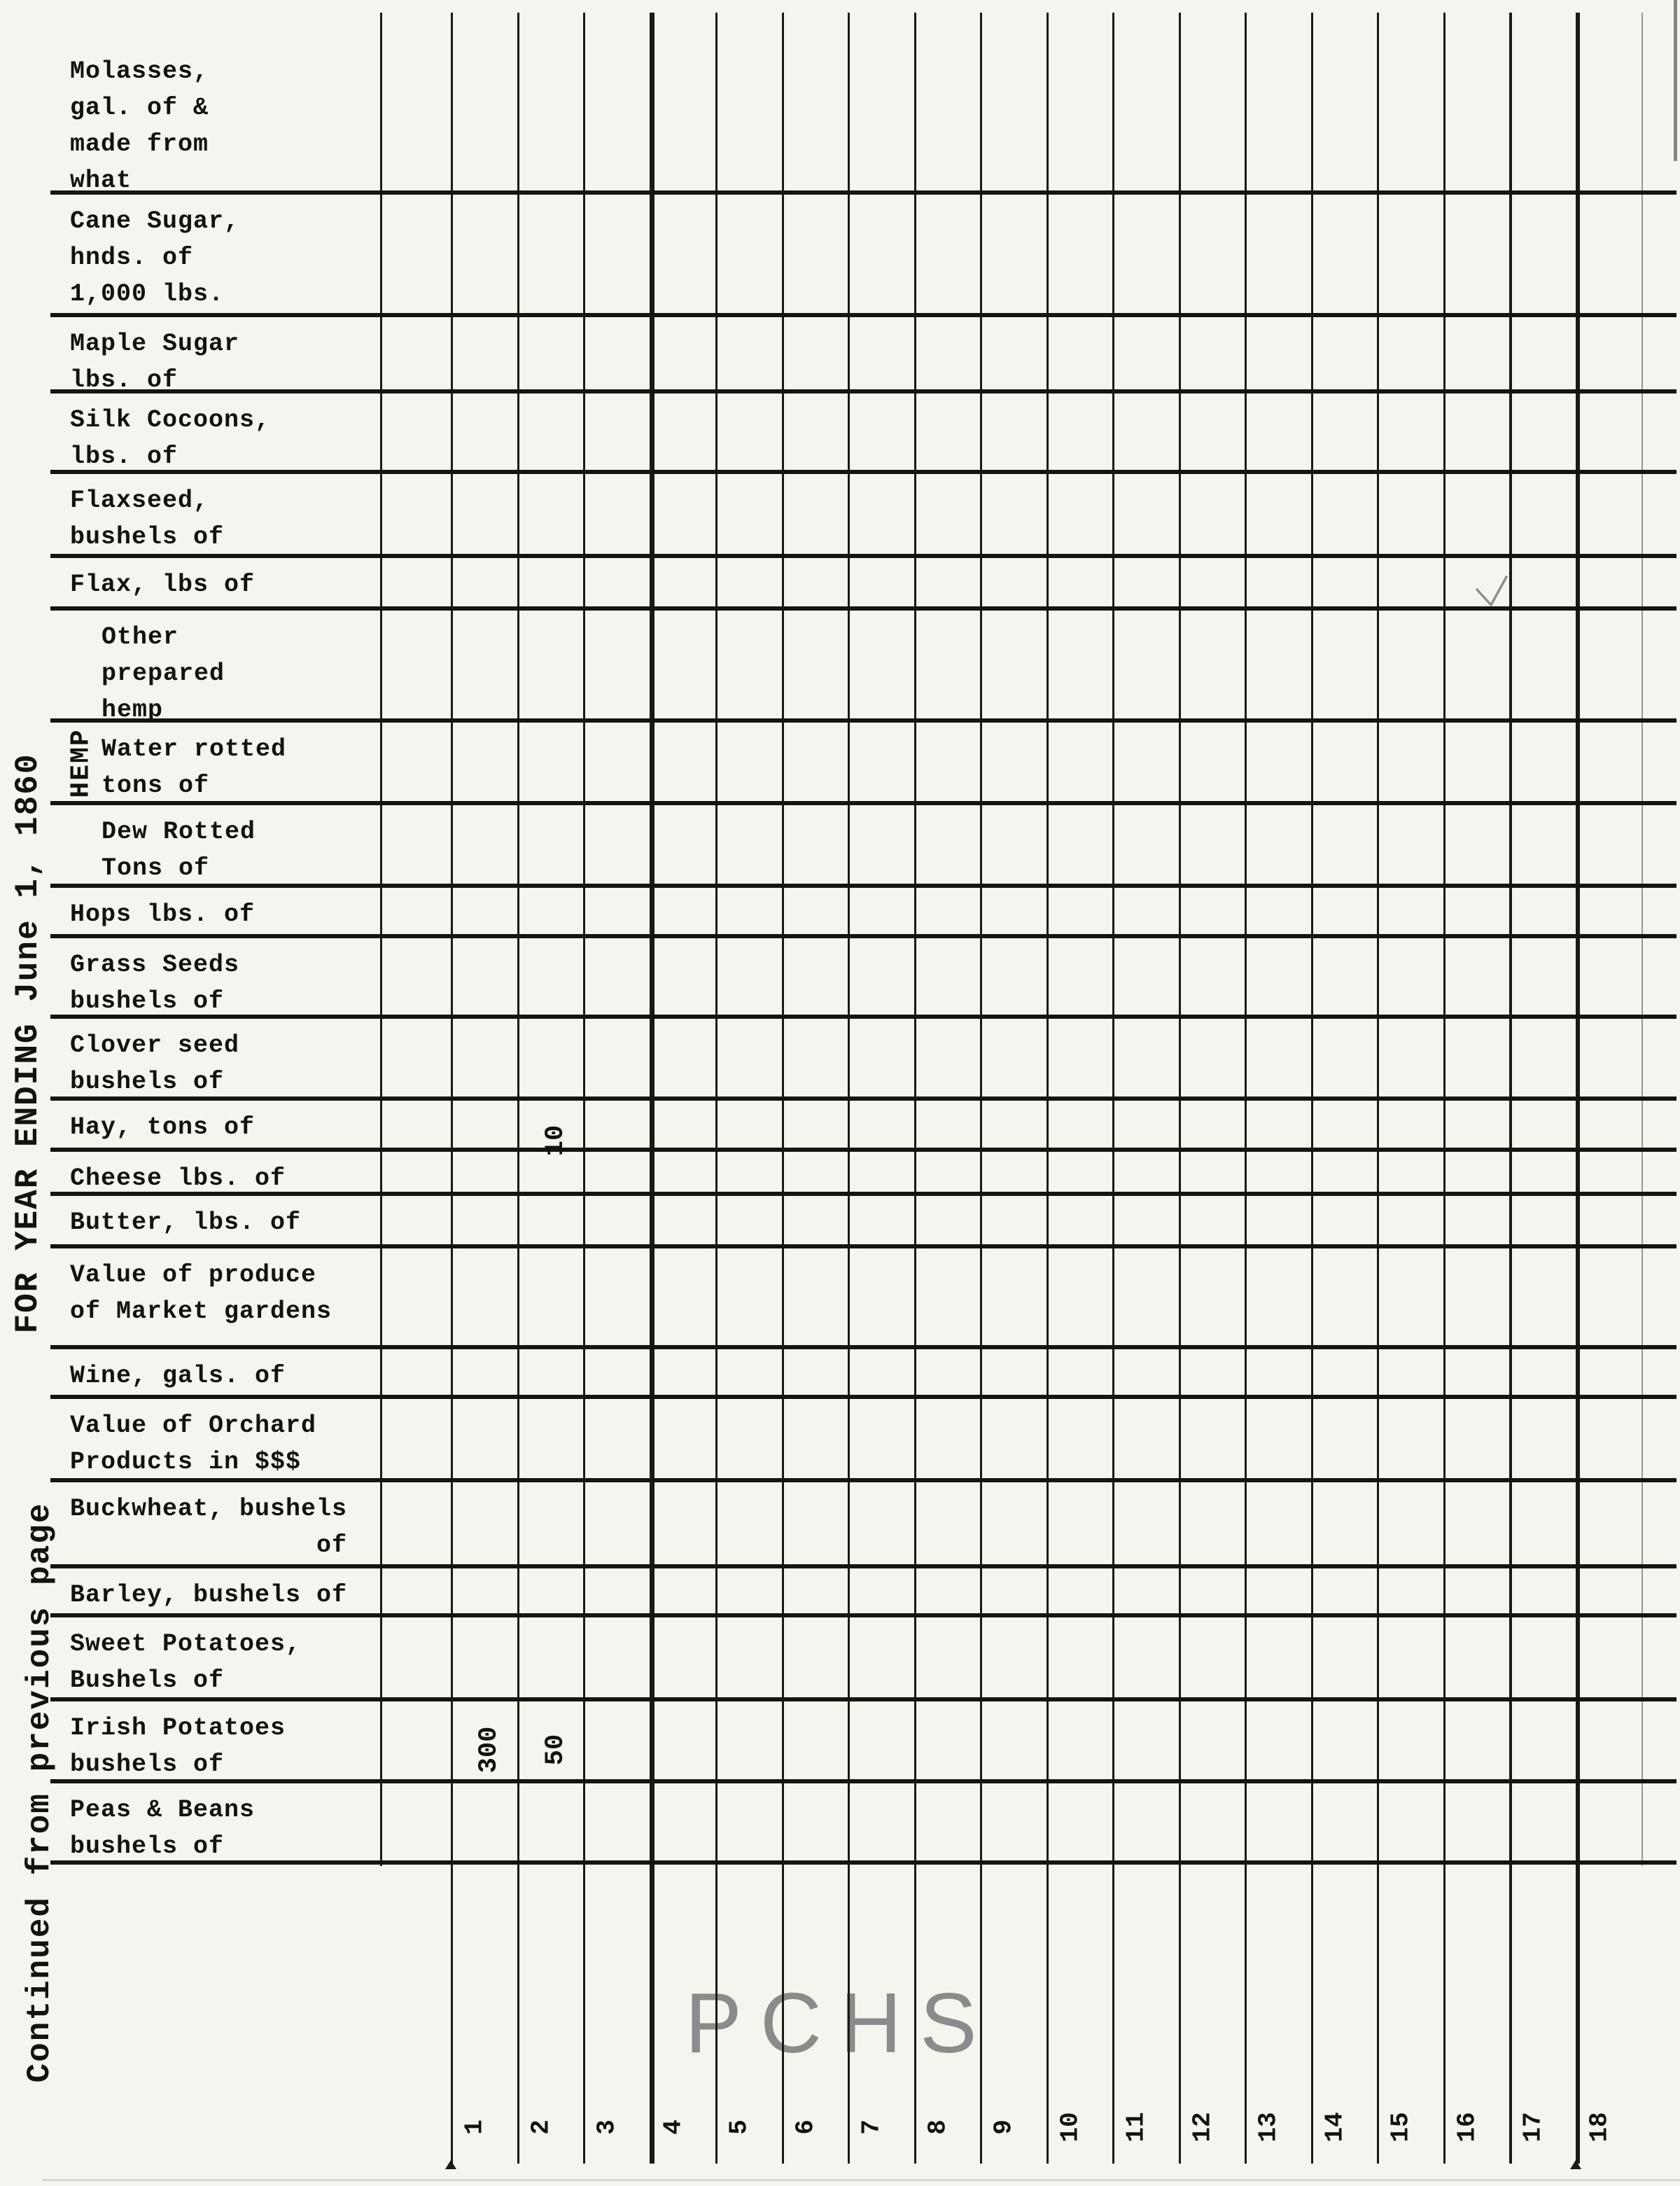  Describe the element at coordinates (162, 914) in the screenshot. I see `row-label: Hops lbs. of` at that location.